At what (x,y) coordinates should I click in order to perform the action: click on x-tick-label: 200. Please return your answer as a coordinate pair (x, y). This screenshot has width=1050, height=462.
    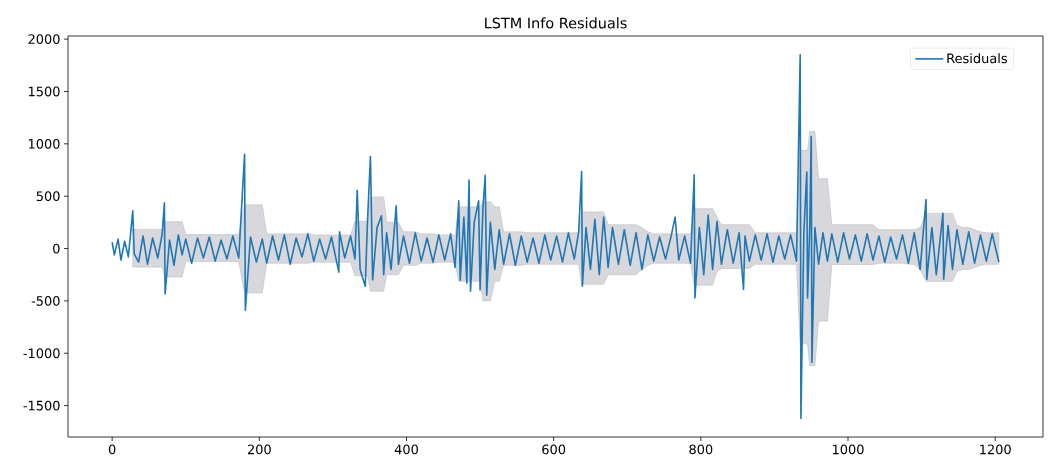
    Looking at the image, I should click on (259, 449).